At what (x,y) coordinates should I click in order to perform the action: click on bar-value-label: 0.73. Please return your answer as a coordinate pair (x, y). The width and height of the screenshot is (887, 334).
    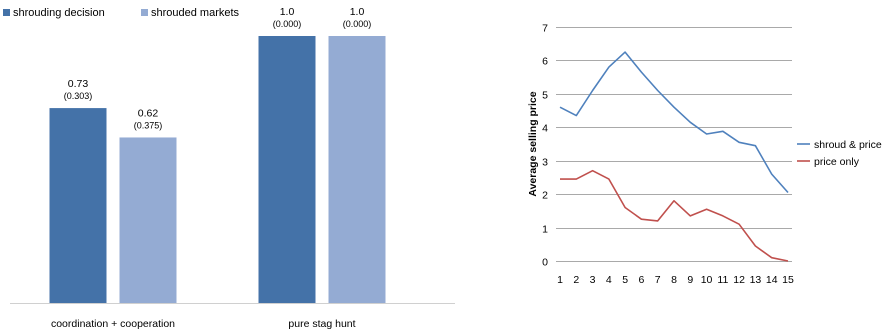
    Looking at the image, I should click on (78, 84).